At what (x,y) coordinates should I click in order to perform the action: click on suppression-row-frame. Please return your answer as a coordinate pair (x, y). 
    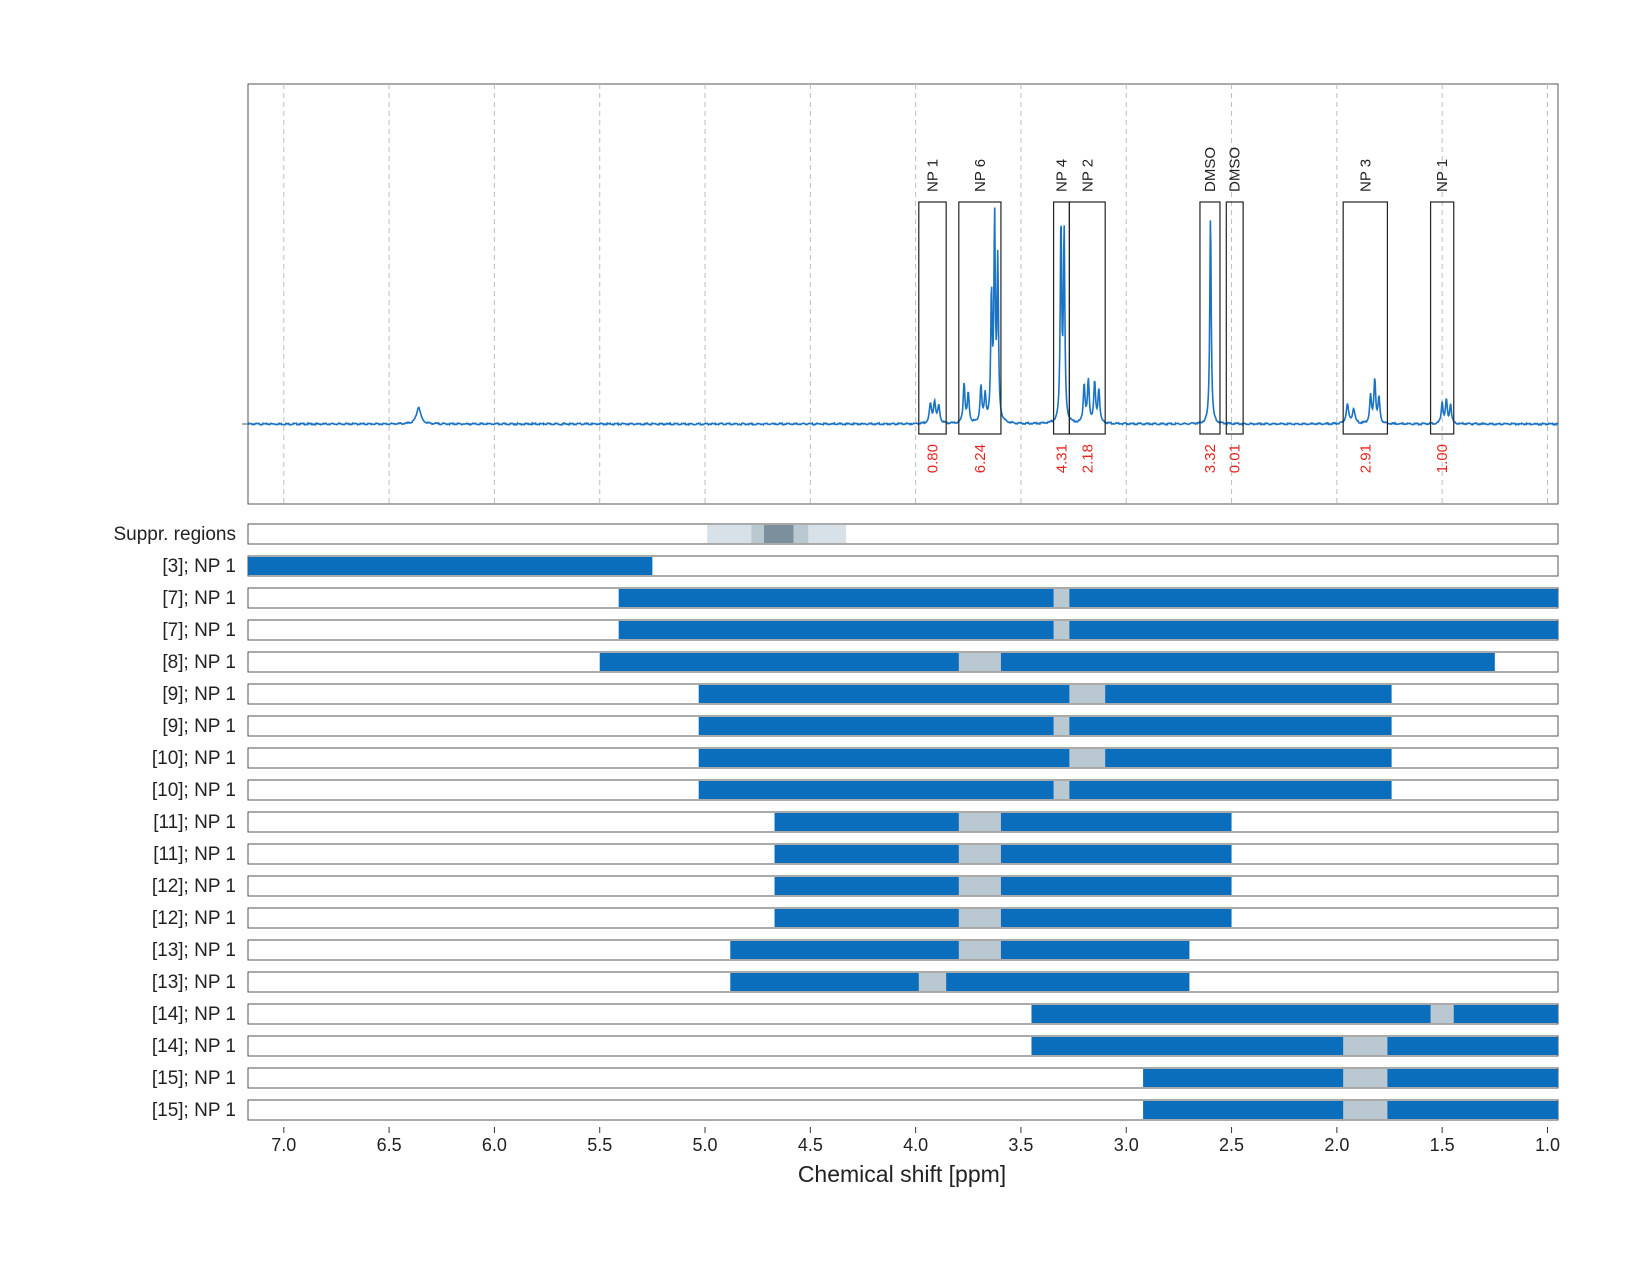
    Looking at the image, I should click on (903, 534).